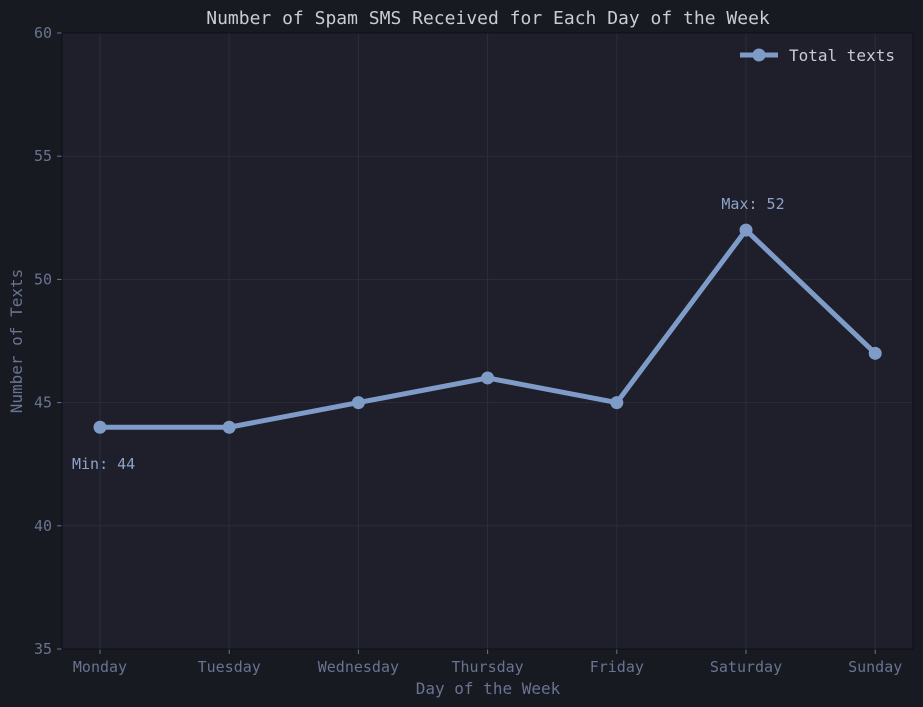 The image size is (923, 707). Describe the element at coordinates (43, 403) in the screenshot. I see `y-tick-label: 45` at that location.